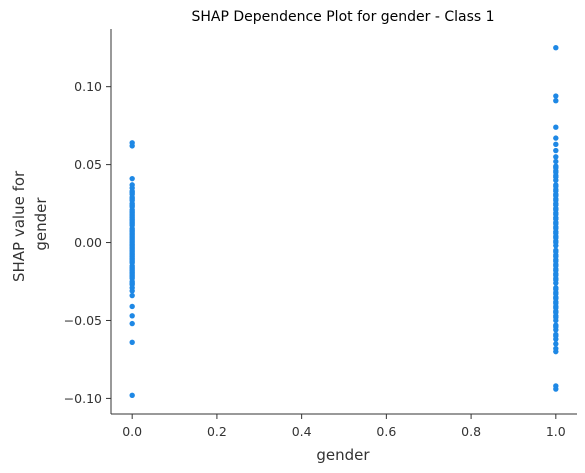 This screenshot has height=473, width=585. I want to click on y-tick-label: −0.05, so click(83, 320).